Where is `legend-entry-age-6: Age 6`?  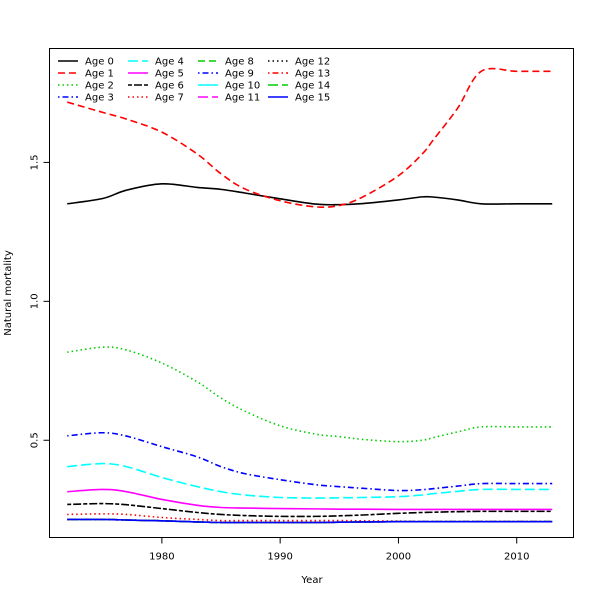
legend-entry-age-6: Age 6 is located at coordinates (156, 86).